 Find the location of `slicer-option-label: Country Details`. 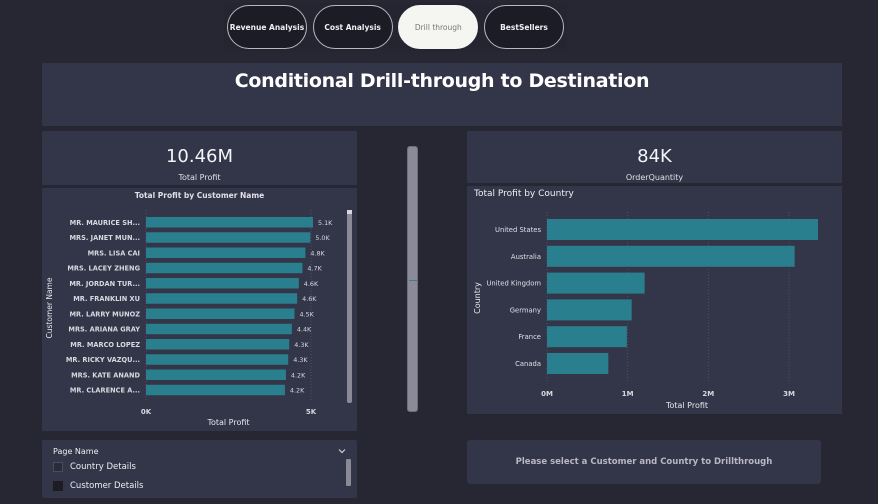

slicer-option-label: Country Details is located at coordinates (103, 467).